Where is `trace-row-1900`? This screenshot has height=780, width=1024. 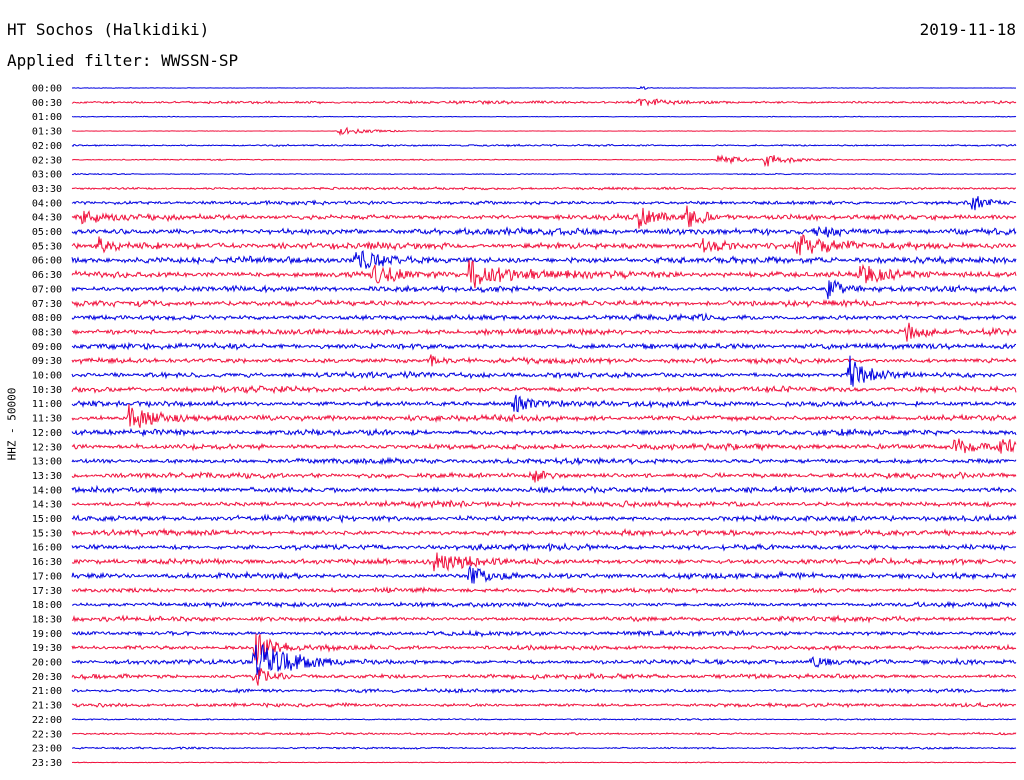 trace-row-1900 is located at coordinates (544, 633).